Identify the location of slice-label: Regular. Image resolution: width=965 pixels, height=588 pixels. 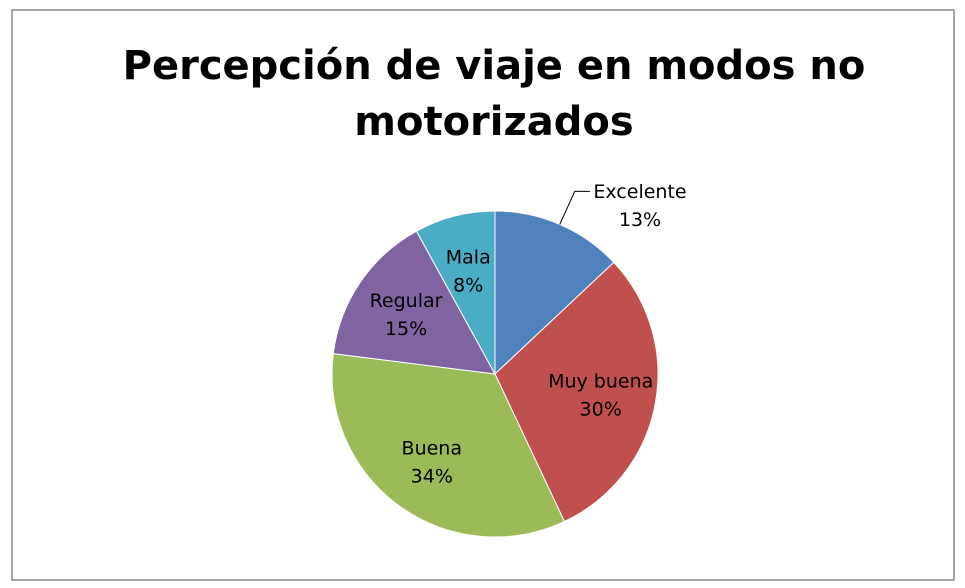
(406, 301).